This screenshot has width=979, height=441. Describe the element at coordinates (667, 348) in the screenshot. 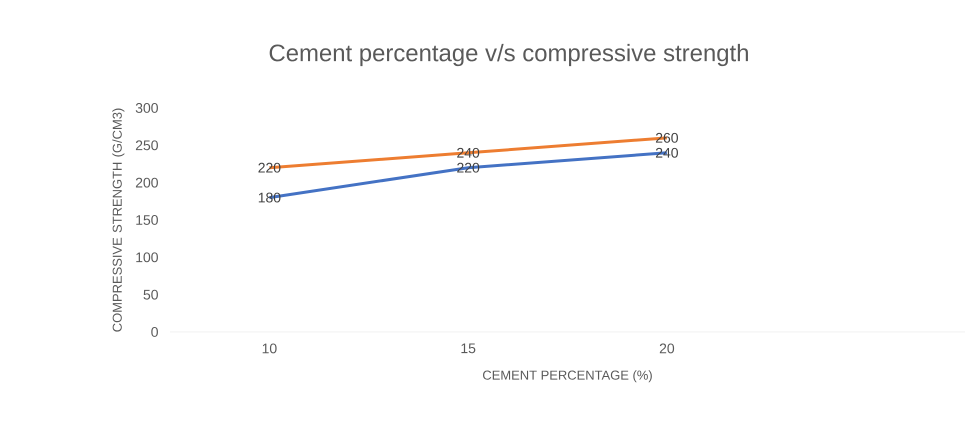

I see `x-tick-label: 20` at that location.